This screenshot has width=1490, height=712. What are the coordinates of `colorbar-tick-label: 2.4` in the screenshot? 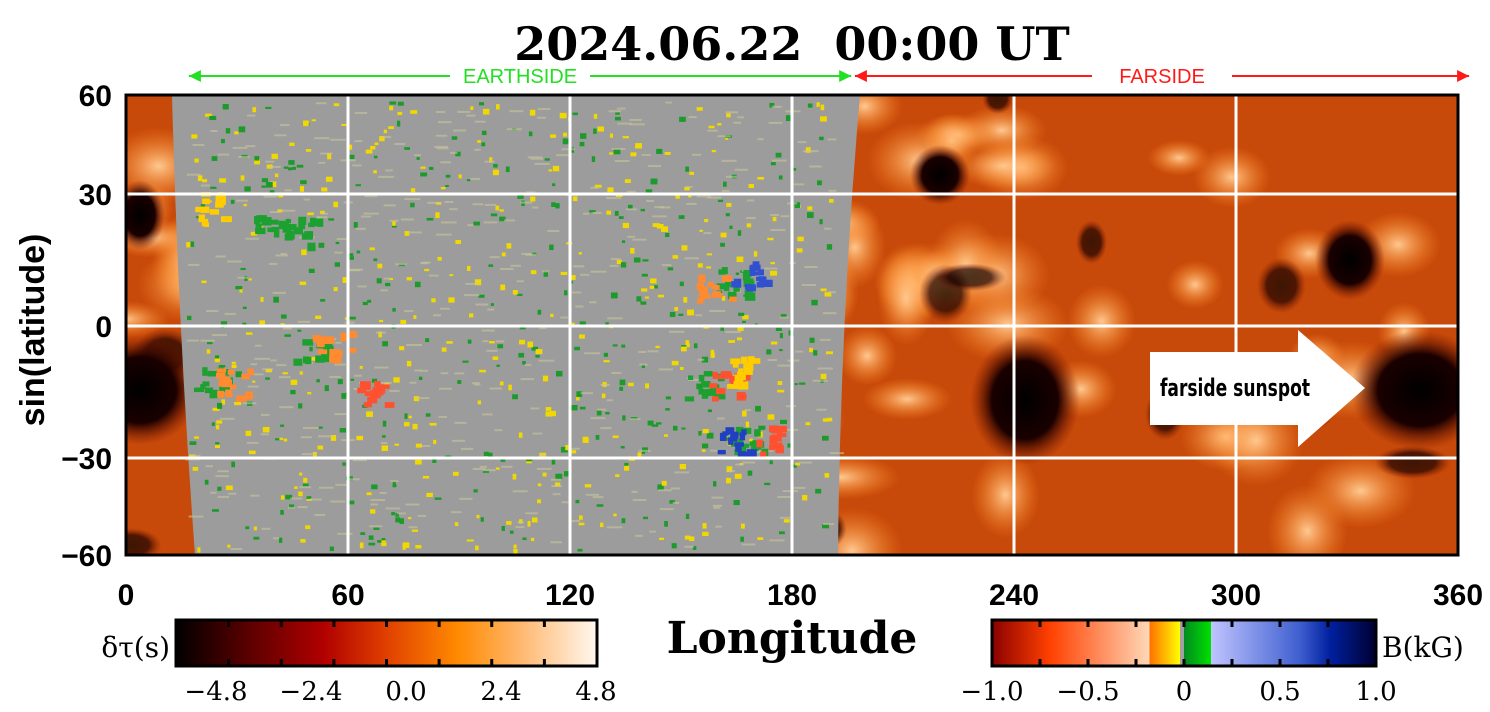 It's located at (500, 692).